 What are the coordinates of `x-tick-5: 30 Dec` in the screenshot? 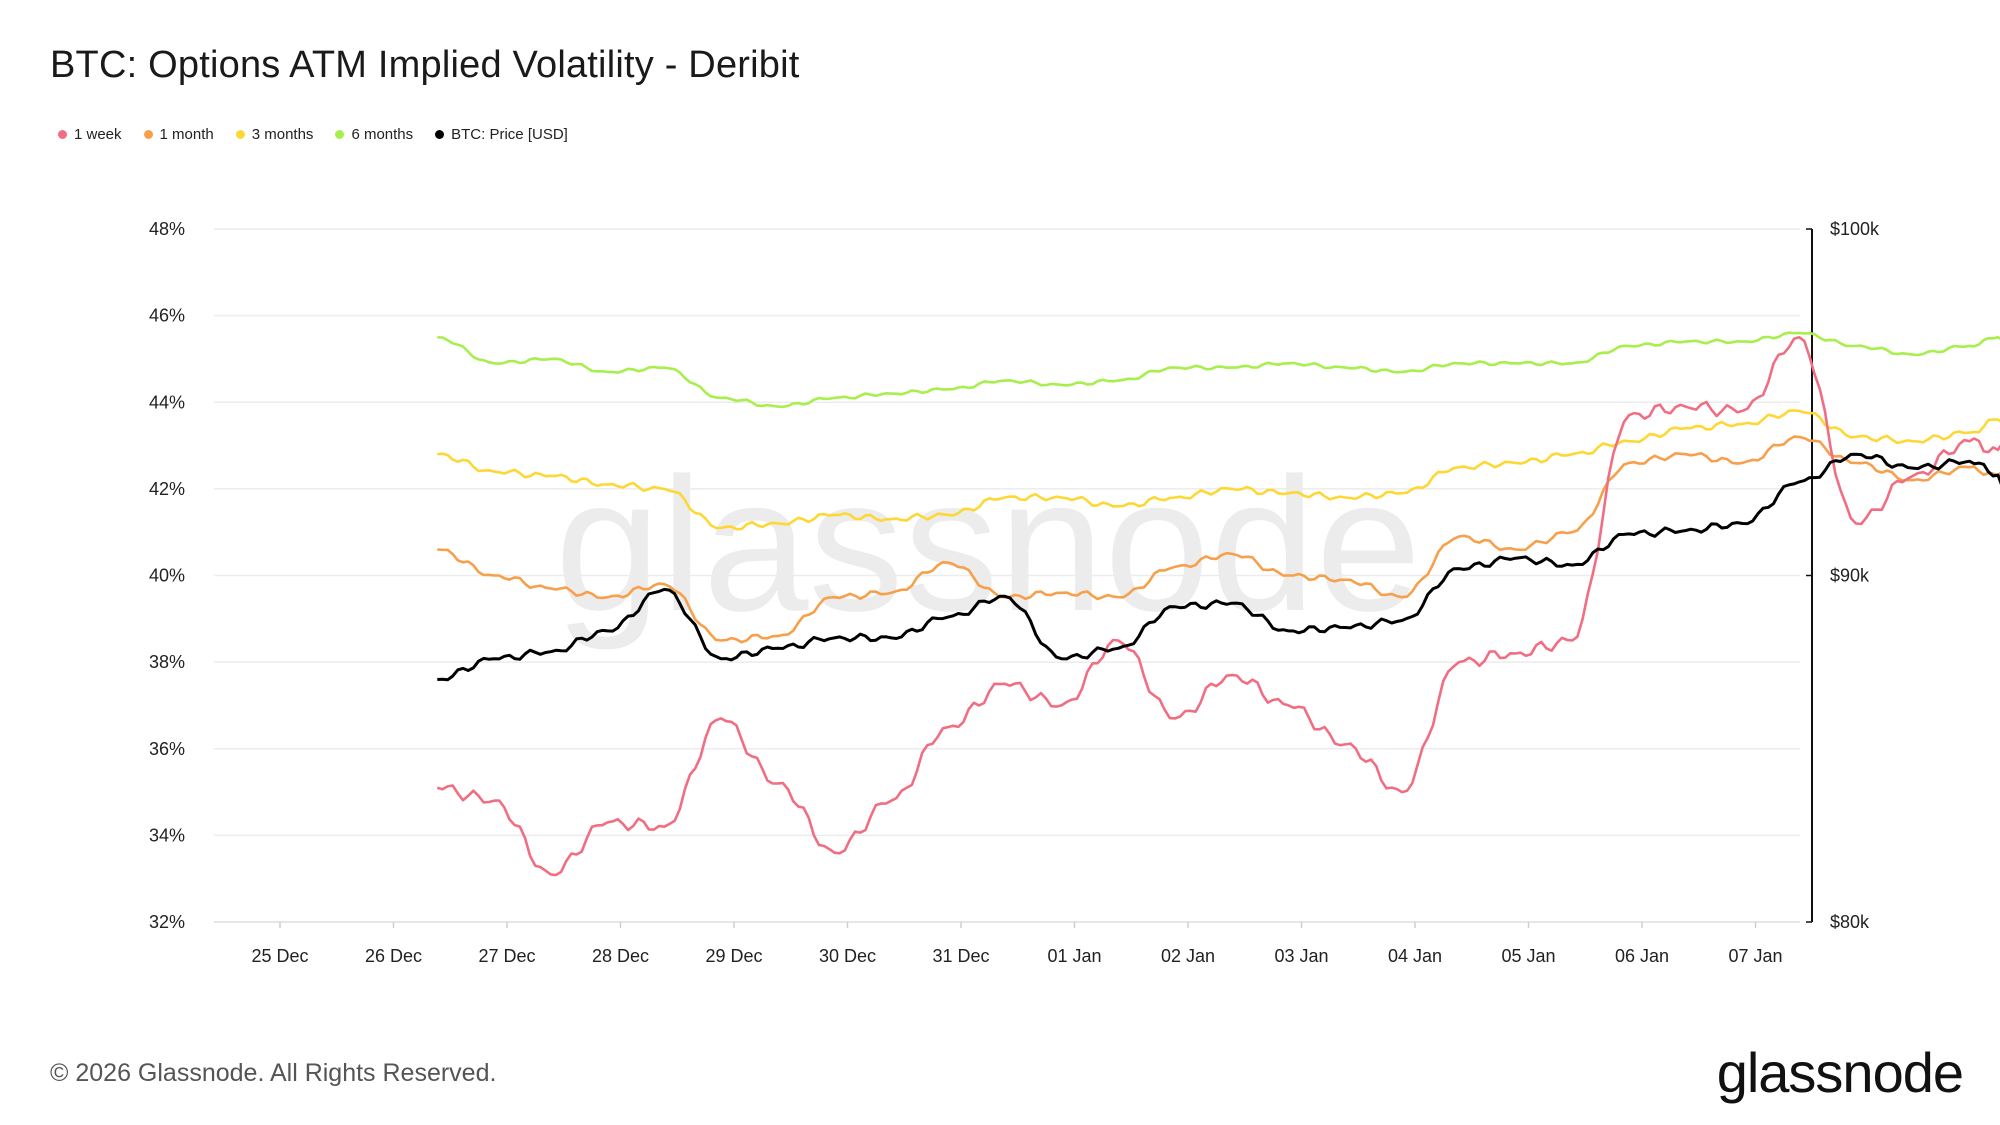 It's located at (847, 956).